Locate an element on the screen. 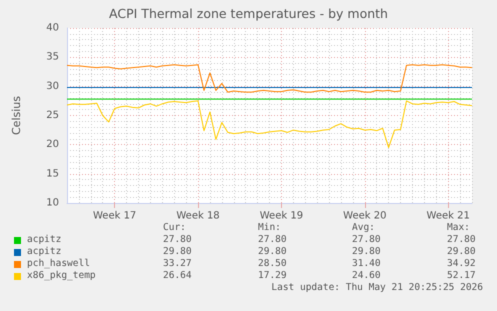 This screenshot has height=311, width=497. x-tick-label: Week 17 is located at coordinates (114, 216).